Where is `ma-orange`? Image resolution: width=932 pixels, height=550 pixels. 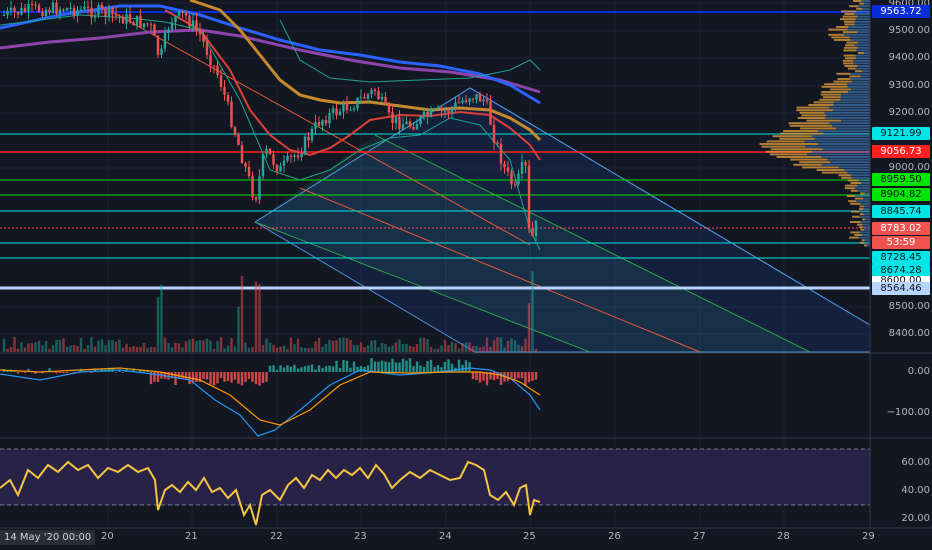
ma-orange is located at coordinates (365, 71).